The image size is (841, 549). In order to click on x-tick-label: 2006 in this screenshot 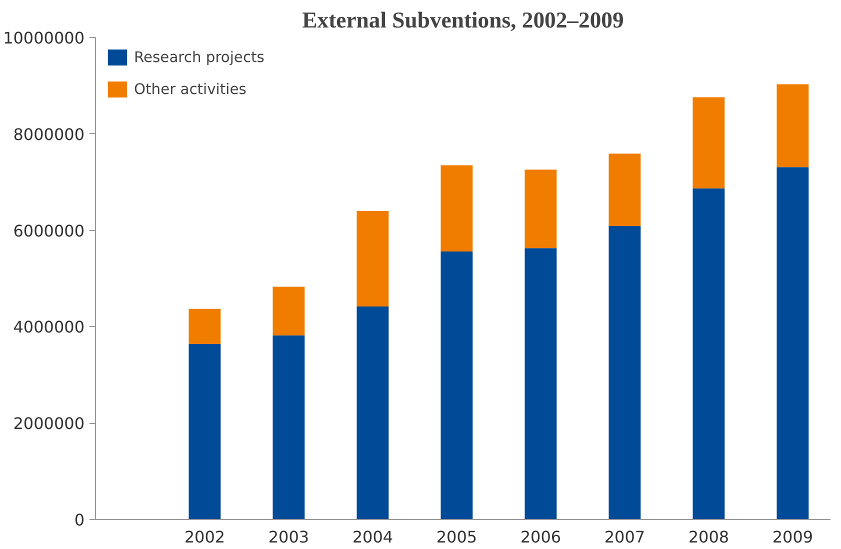, I will do `click(541, 537)`.